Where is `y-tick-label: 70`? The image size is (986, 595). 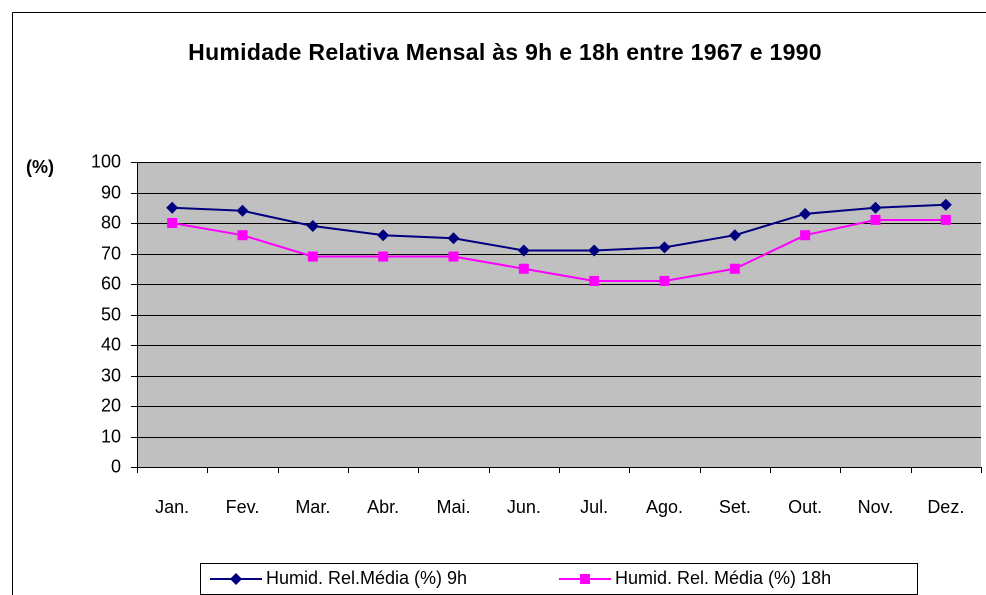
y-tick-label: 70 is located at coordinates (111, 253).